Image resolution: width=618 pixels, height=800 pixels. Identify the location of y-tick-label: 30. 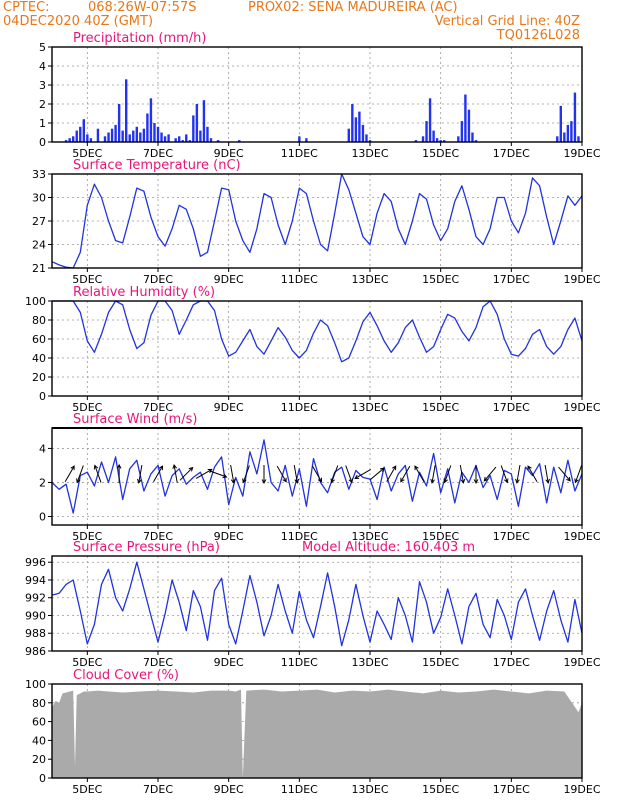
(39, 198).